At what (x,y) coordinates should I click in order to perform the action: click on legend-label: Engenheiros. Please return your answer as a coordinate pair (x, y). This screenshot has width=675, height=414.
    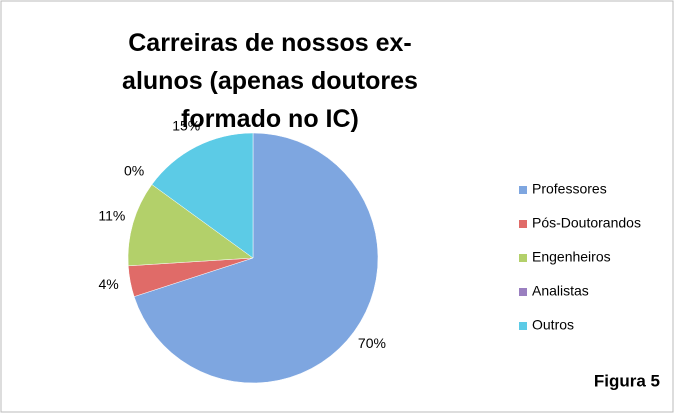
    Looking at the image, I should click on (571, 257).